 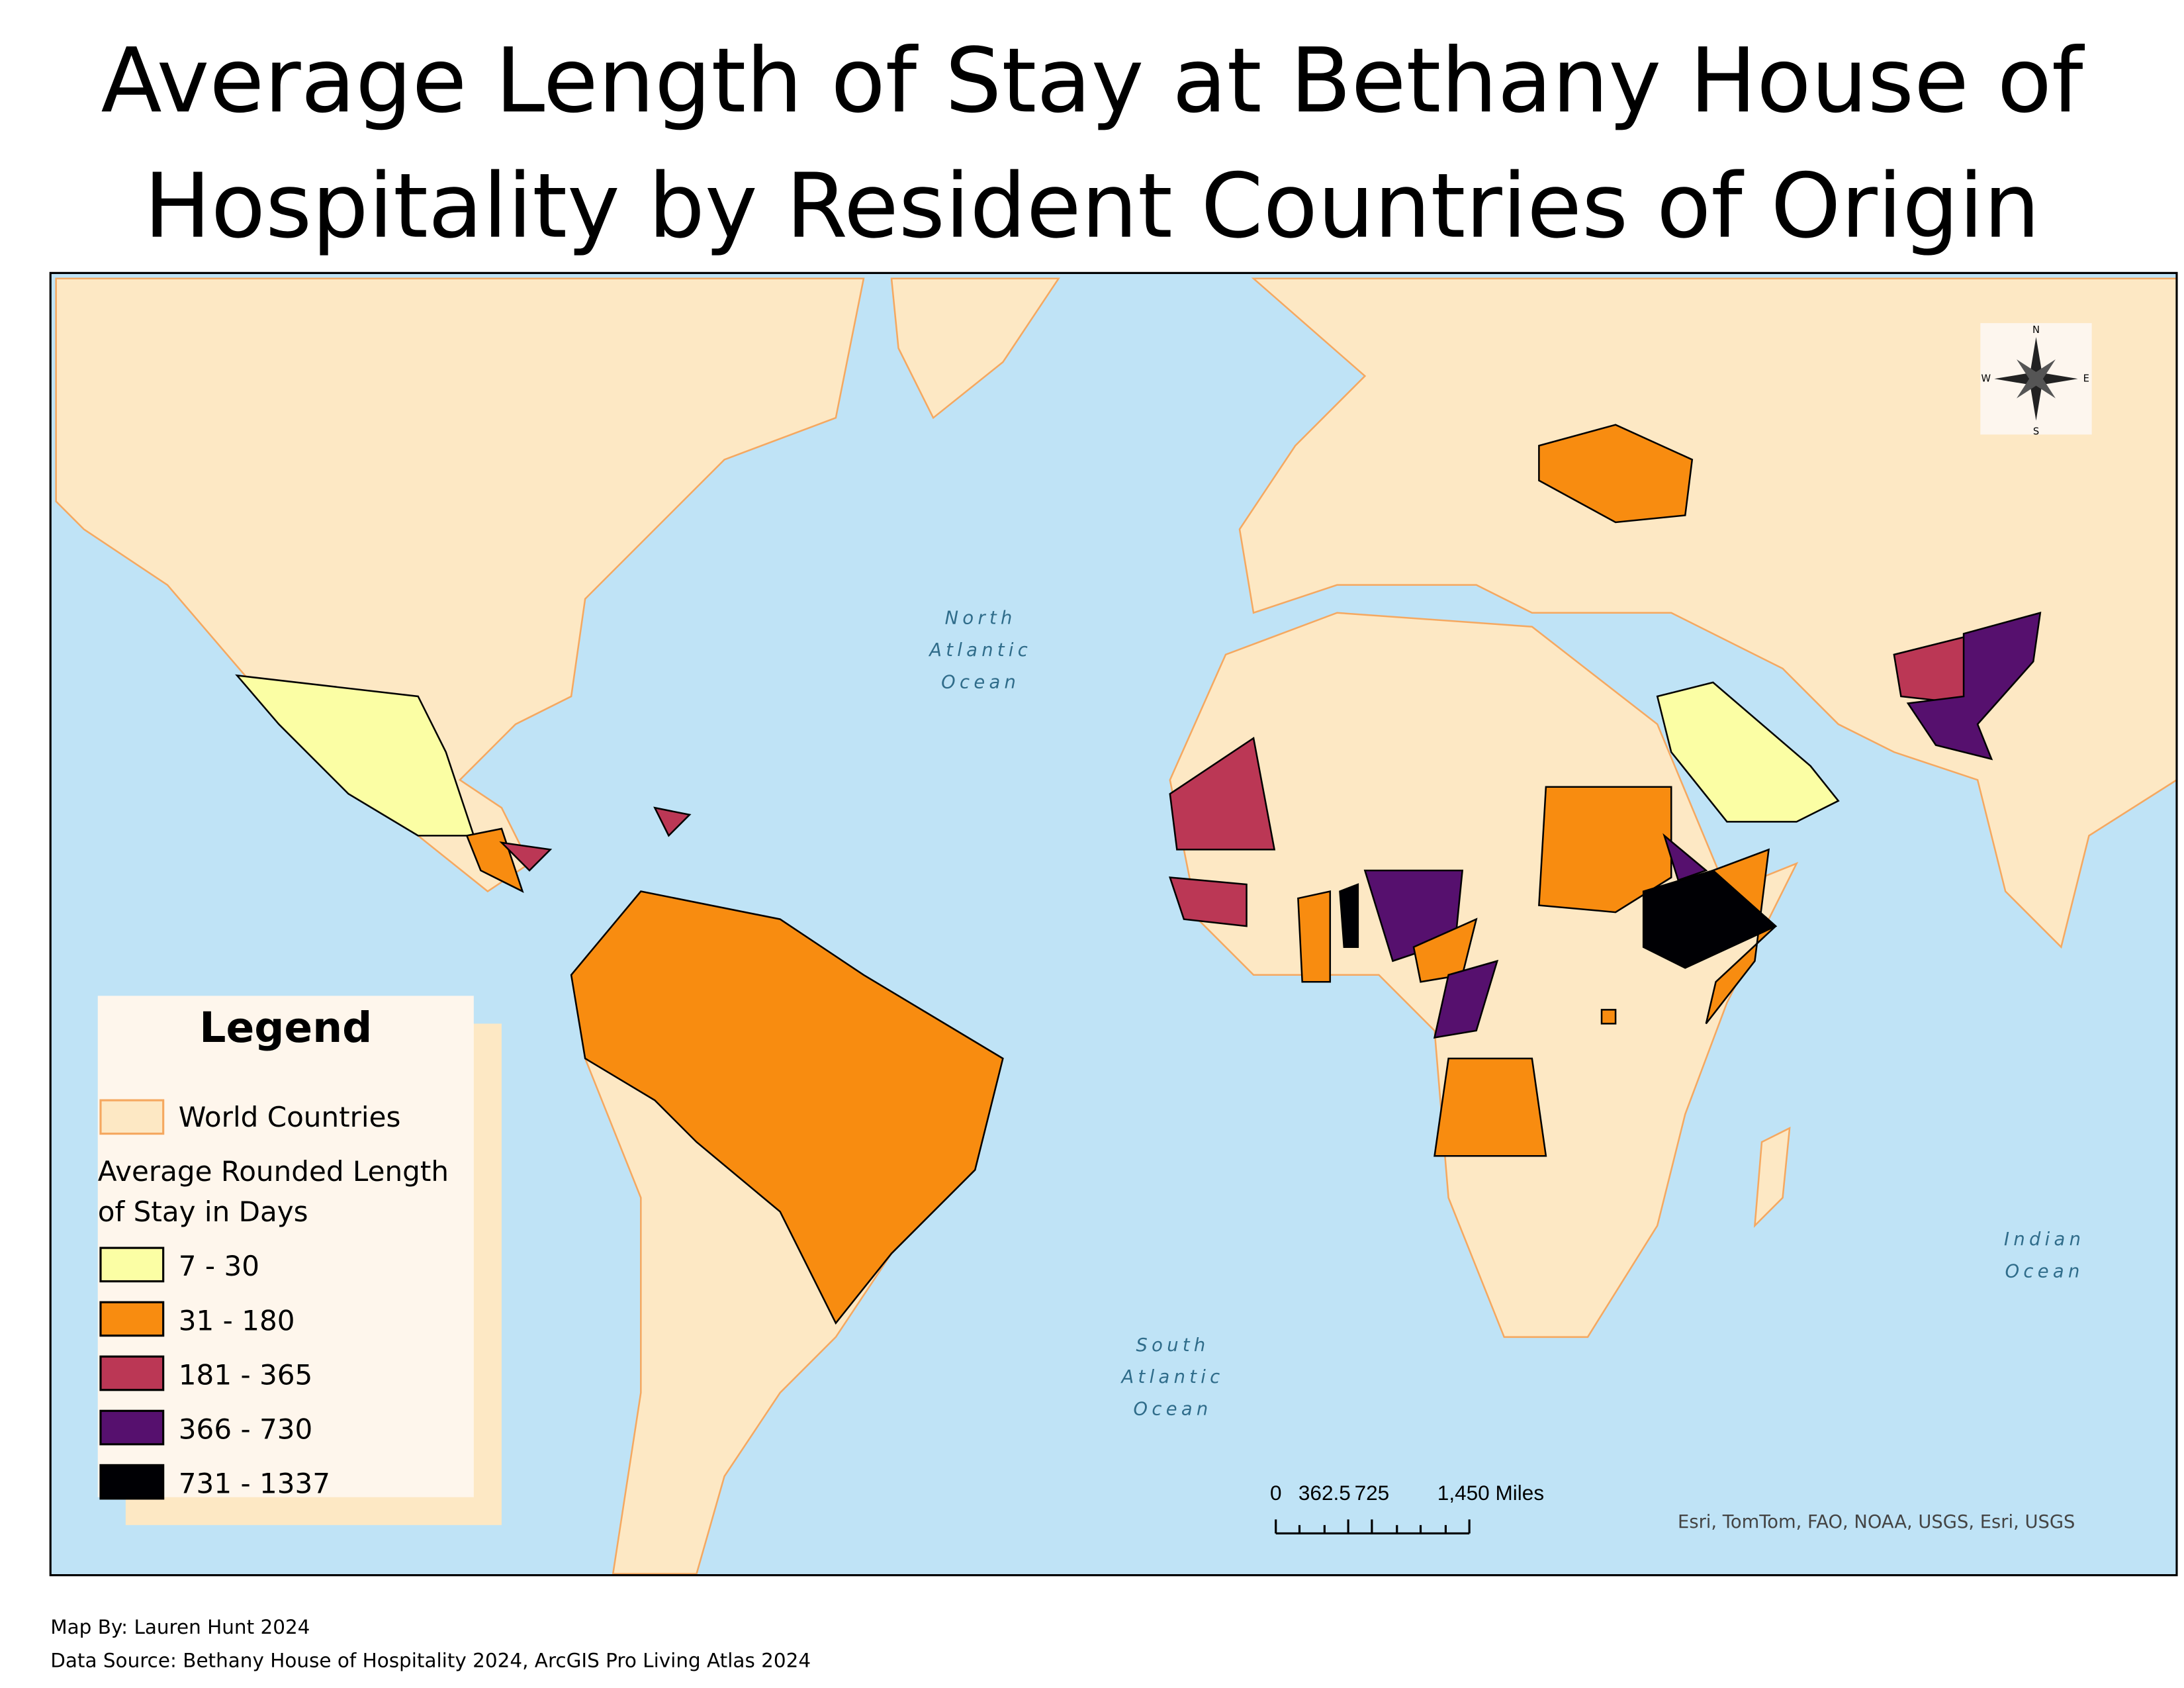 What do you see at coordinates (975, 348) in the screenshot?
I see `land-greenland` at bounding box center [975, 348].